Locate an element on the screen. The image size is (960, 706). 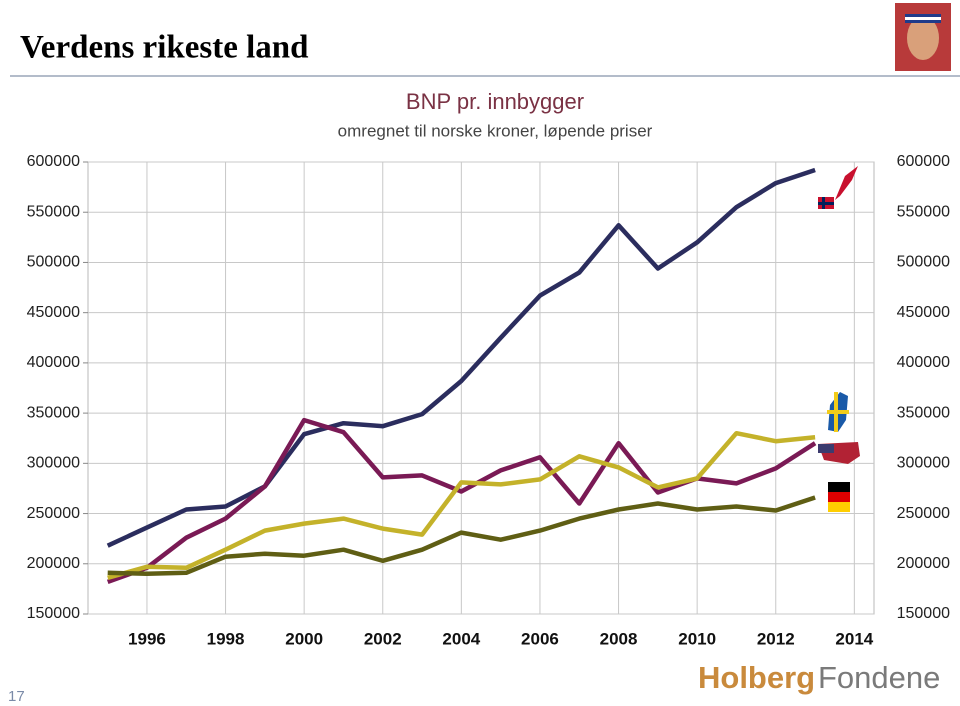
series-line is located at coordinates (461, 536).